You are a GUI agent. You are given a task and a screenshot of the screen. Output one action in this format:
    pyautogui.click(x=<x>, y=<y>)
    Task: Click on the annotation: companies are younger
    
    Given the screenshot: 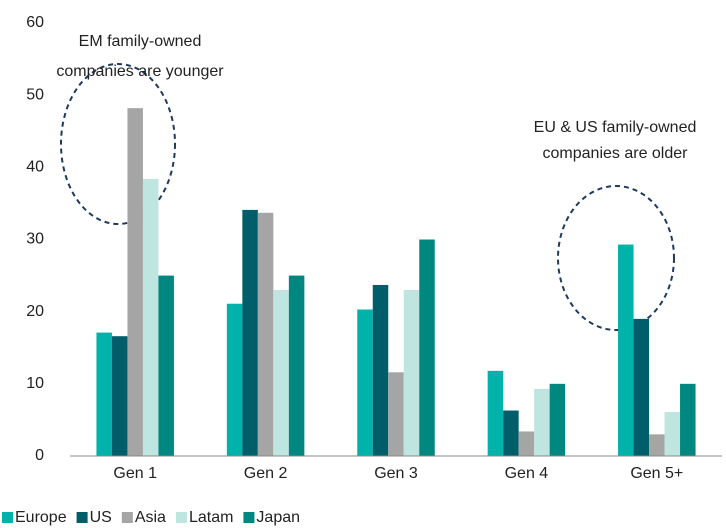 What is the action you would take?
    pyautogui.click(x=140, y=71)
    